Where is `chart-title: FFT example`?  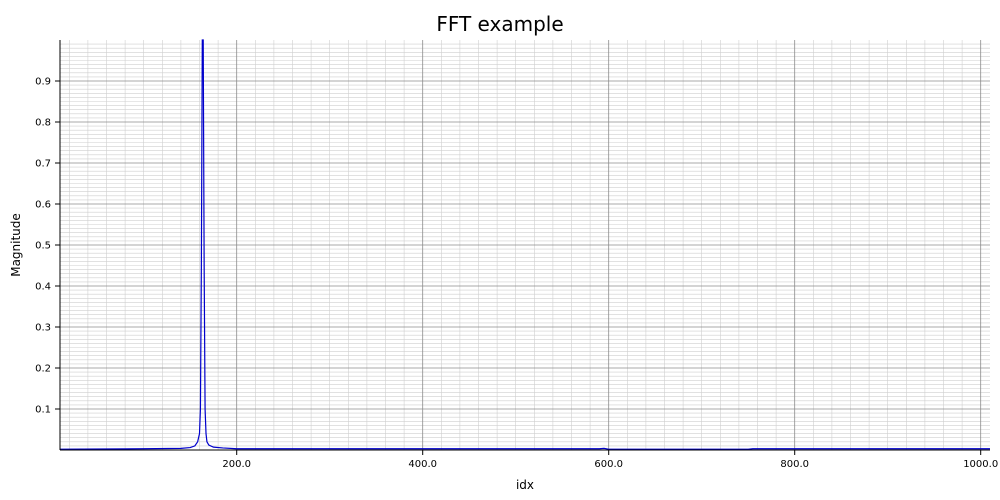
chart-title: FFT example is located at coordinates (499, 24).